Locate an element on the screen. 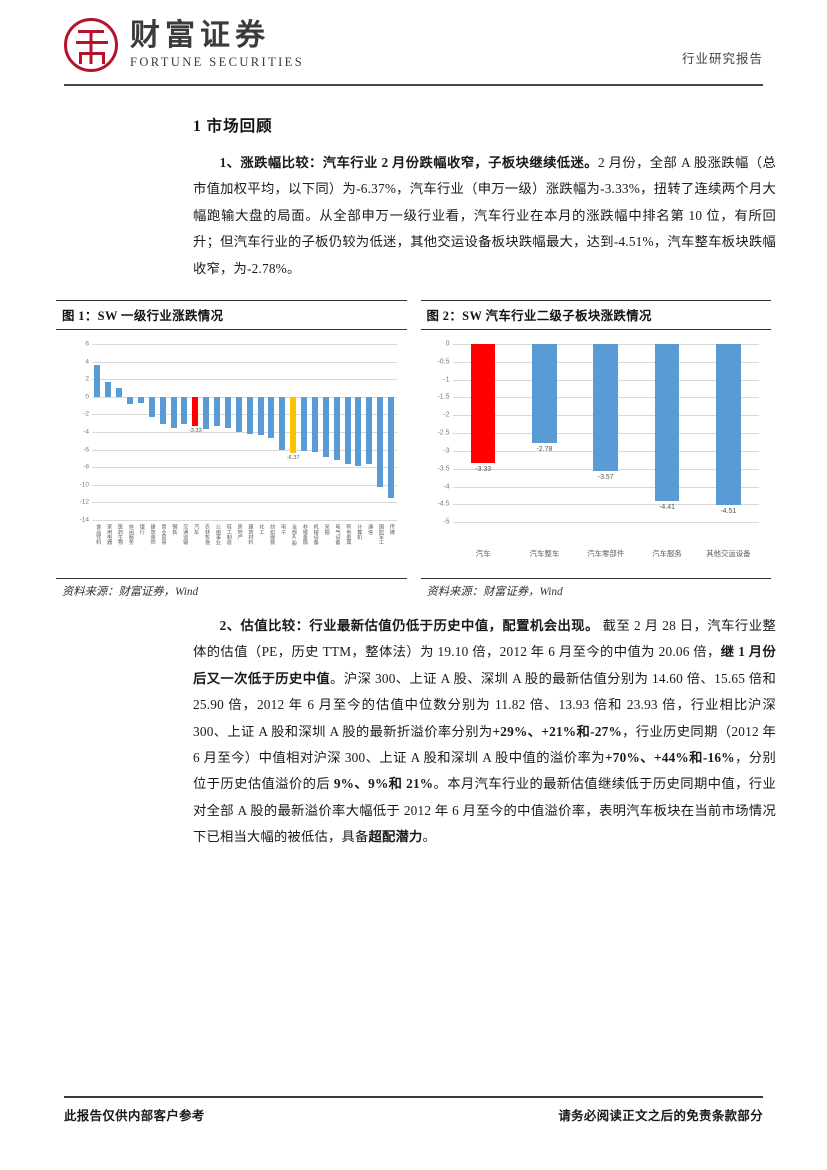 The width and height of the screenshot is (827, 1170). paragraph-2-lead: 2、估值比较：行业最新估值仍低于历史中值，配置机会出现。 is located at coordinates (409, 626).